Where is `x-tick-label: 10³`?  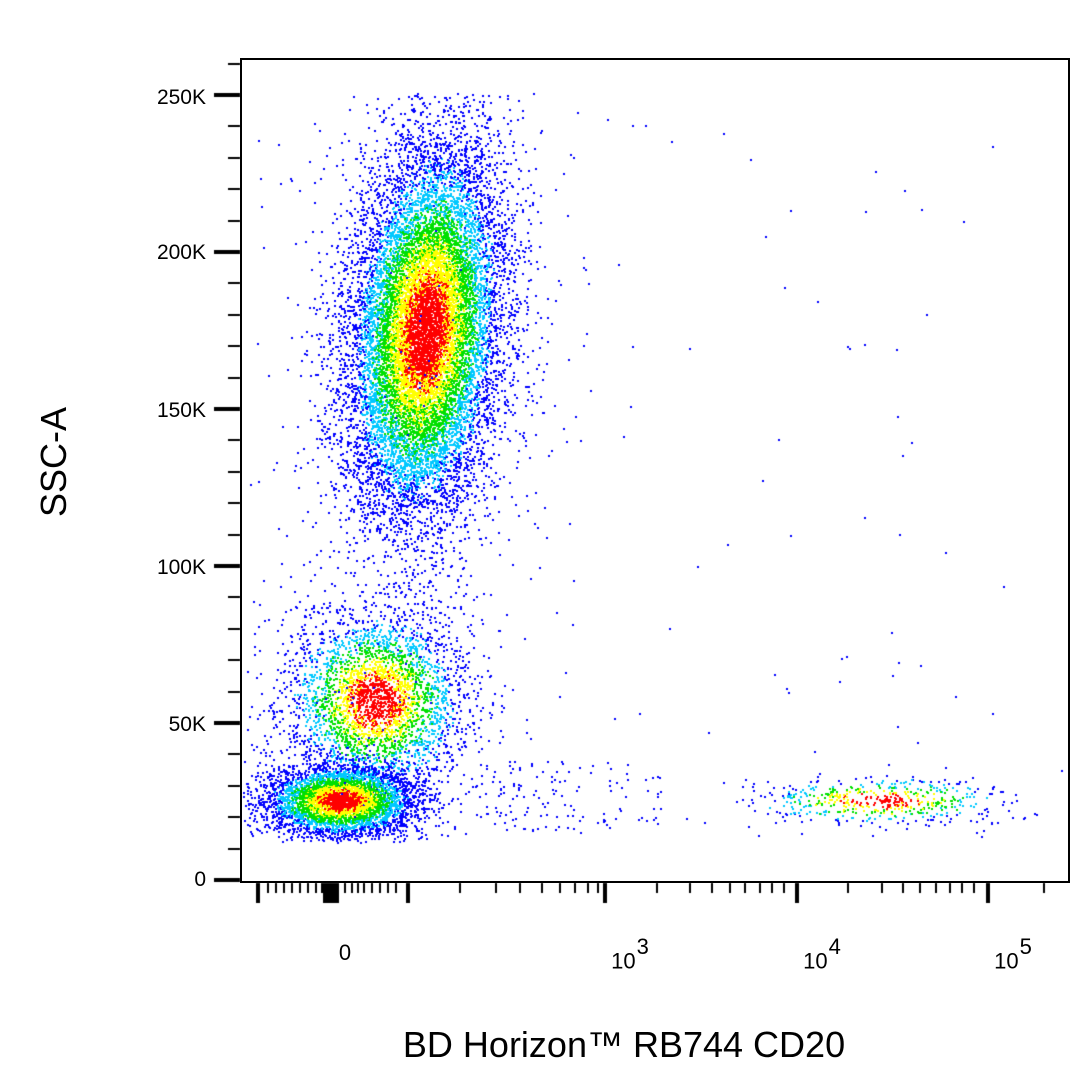 x-tick-label: 10³ is located at coordinates (630, 954).